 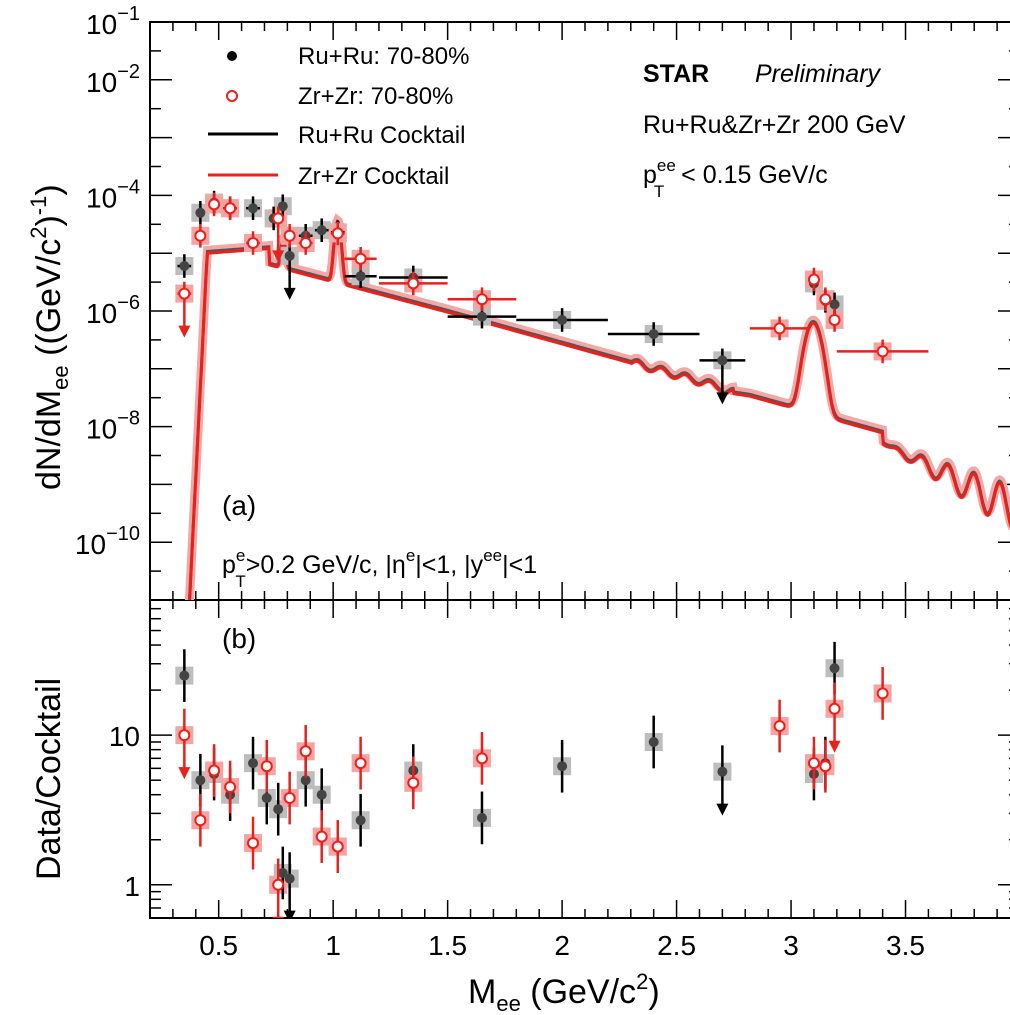 I want to click on legend-label-zr: Zr+Zr: 70-80%, so click(x=375, y=96).